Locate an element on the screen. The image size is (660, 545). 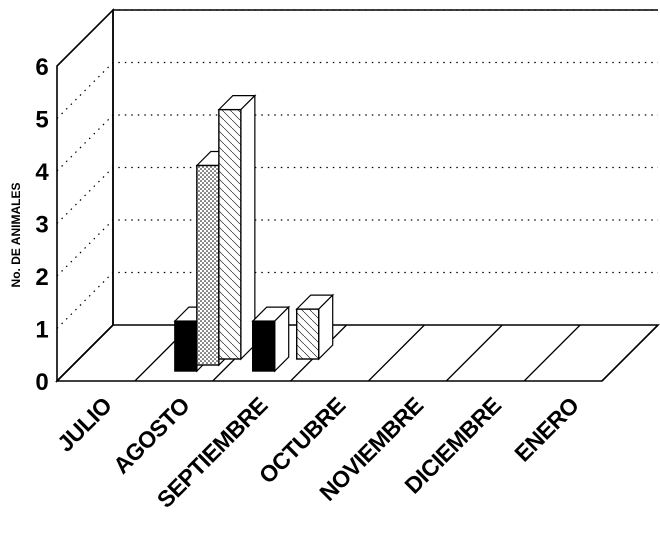
bars is located at coordinates (254, 233).